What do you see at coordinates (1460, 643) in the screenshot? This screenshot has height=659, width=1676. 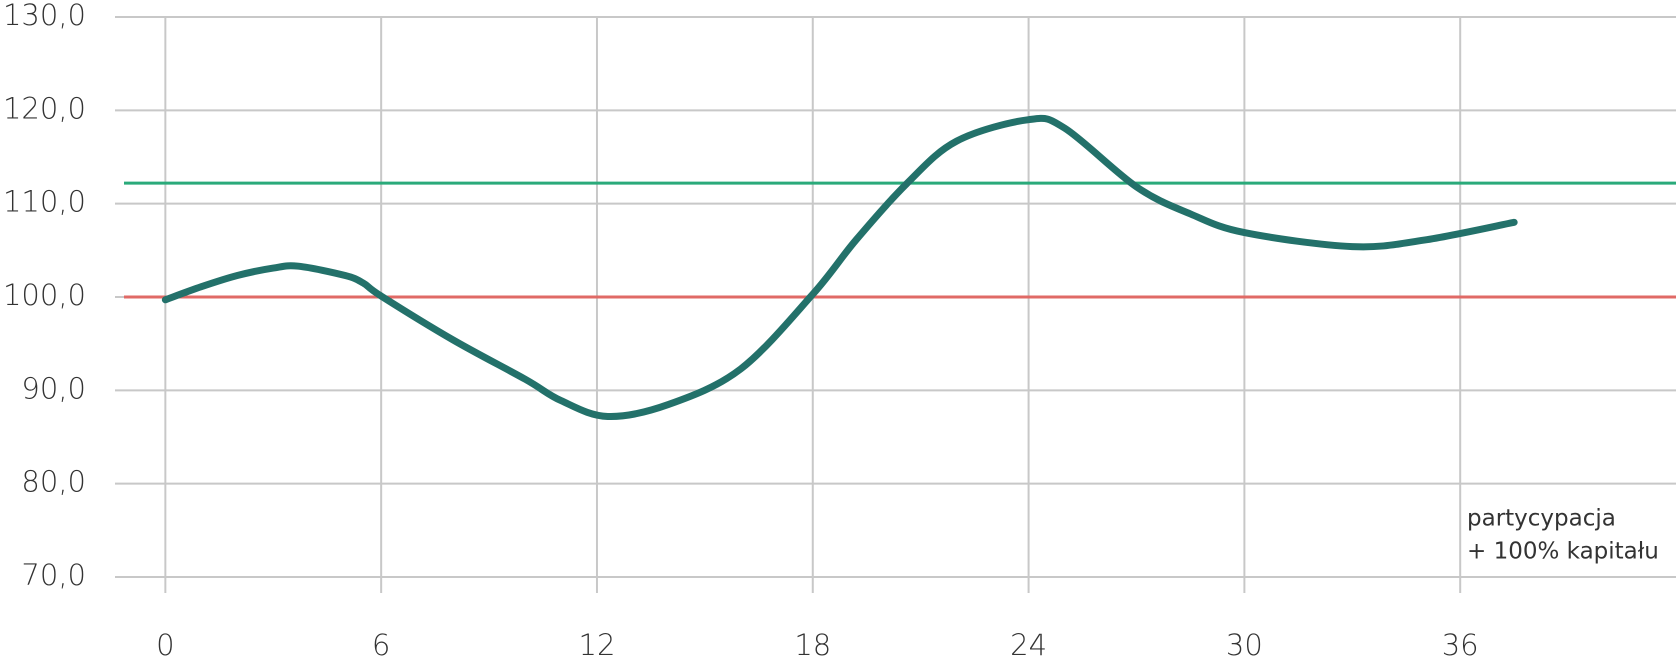 I see `x-tick-label: 36` at bounding box center [1460, 643].